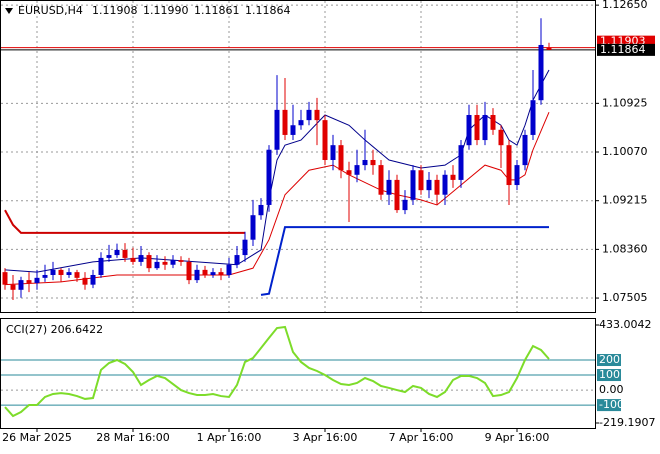 Image resolution: width=660 pixels, height=454 pixels. I want to click on x-tick-label: 28 Mar 16:00, so click(132, 437).